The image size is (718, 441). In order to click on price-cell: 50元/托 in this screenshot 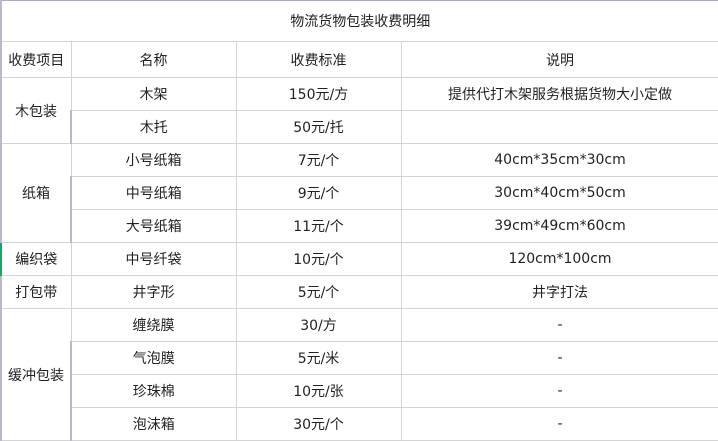, I will do `click(318, 127)`.